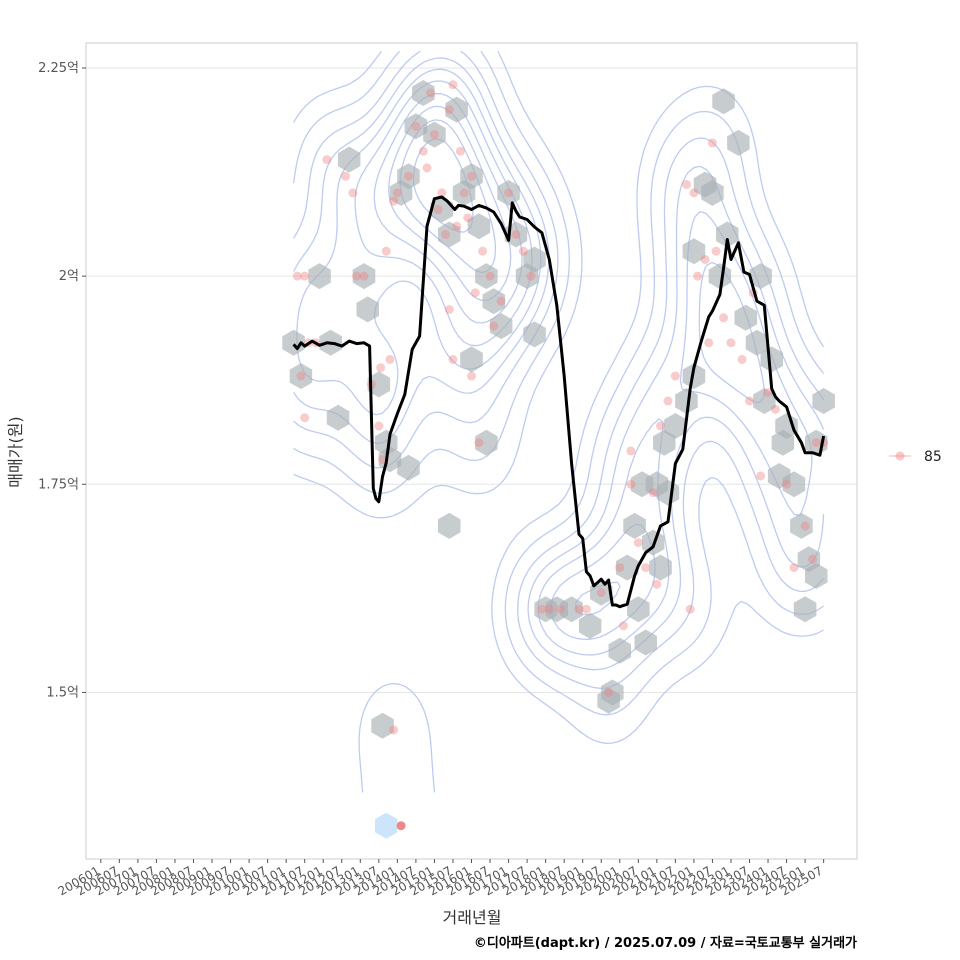 Image resolution: width=960 pixels, height=960 pixels. I want to click on x-axis-title: 거래년월, so click(472, 917).